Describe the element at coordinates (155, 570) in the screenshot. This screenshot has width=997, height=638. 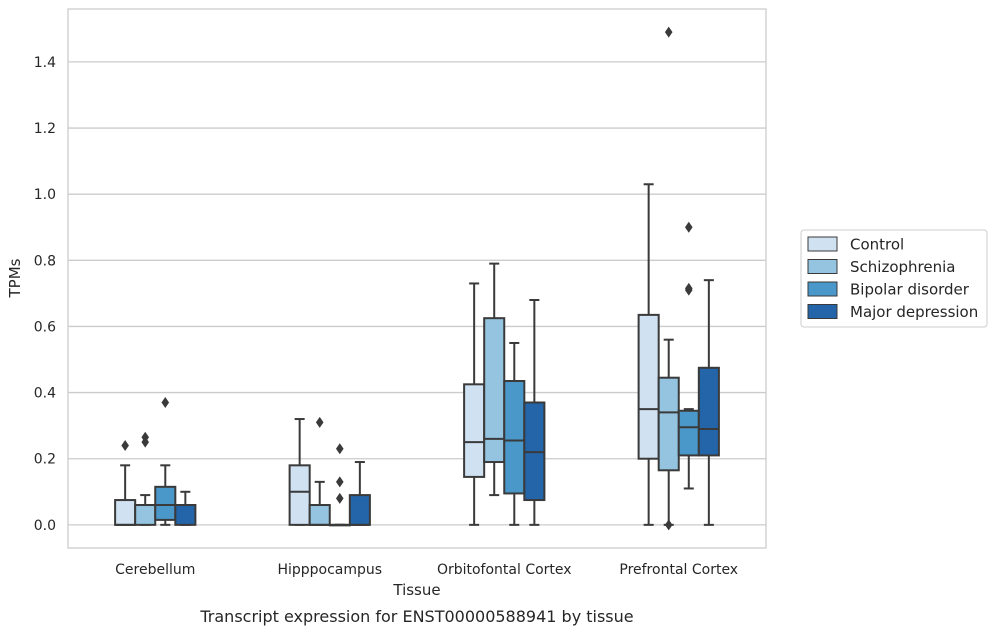
I see `x-tick-label: Cerebellum` at that location.